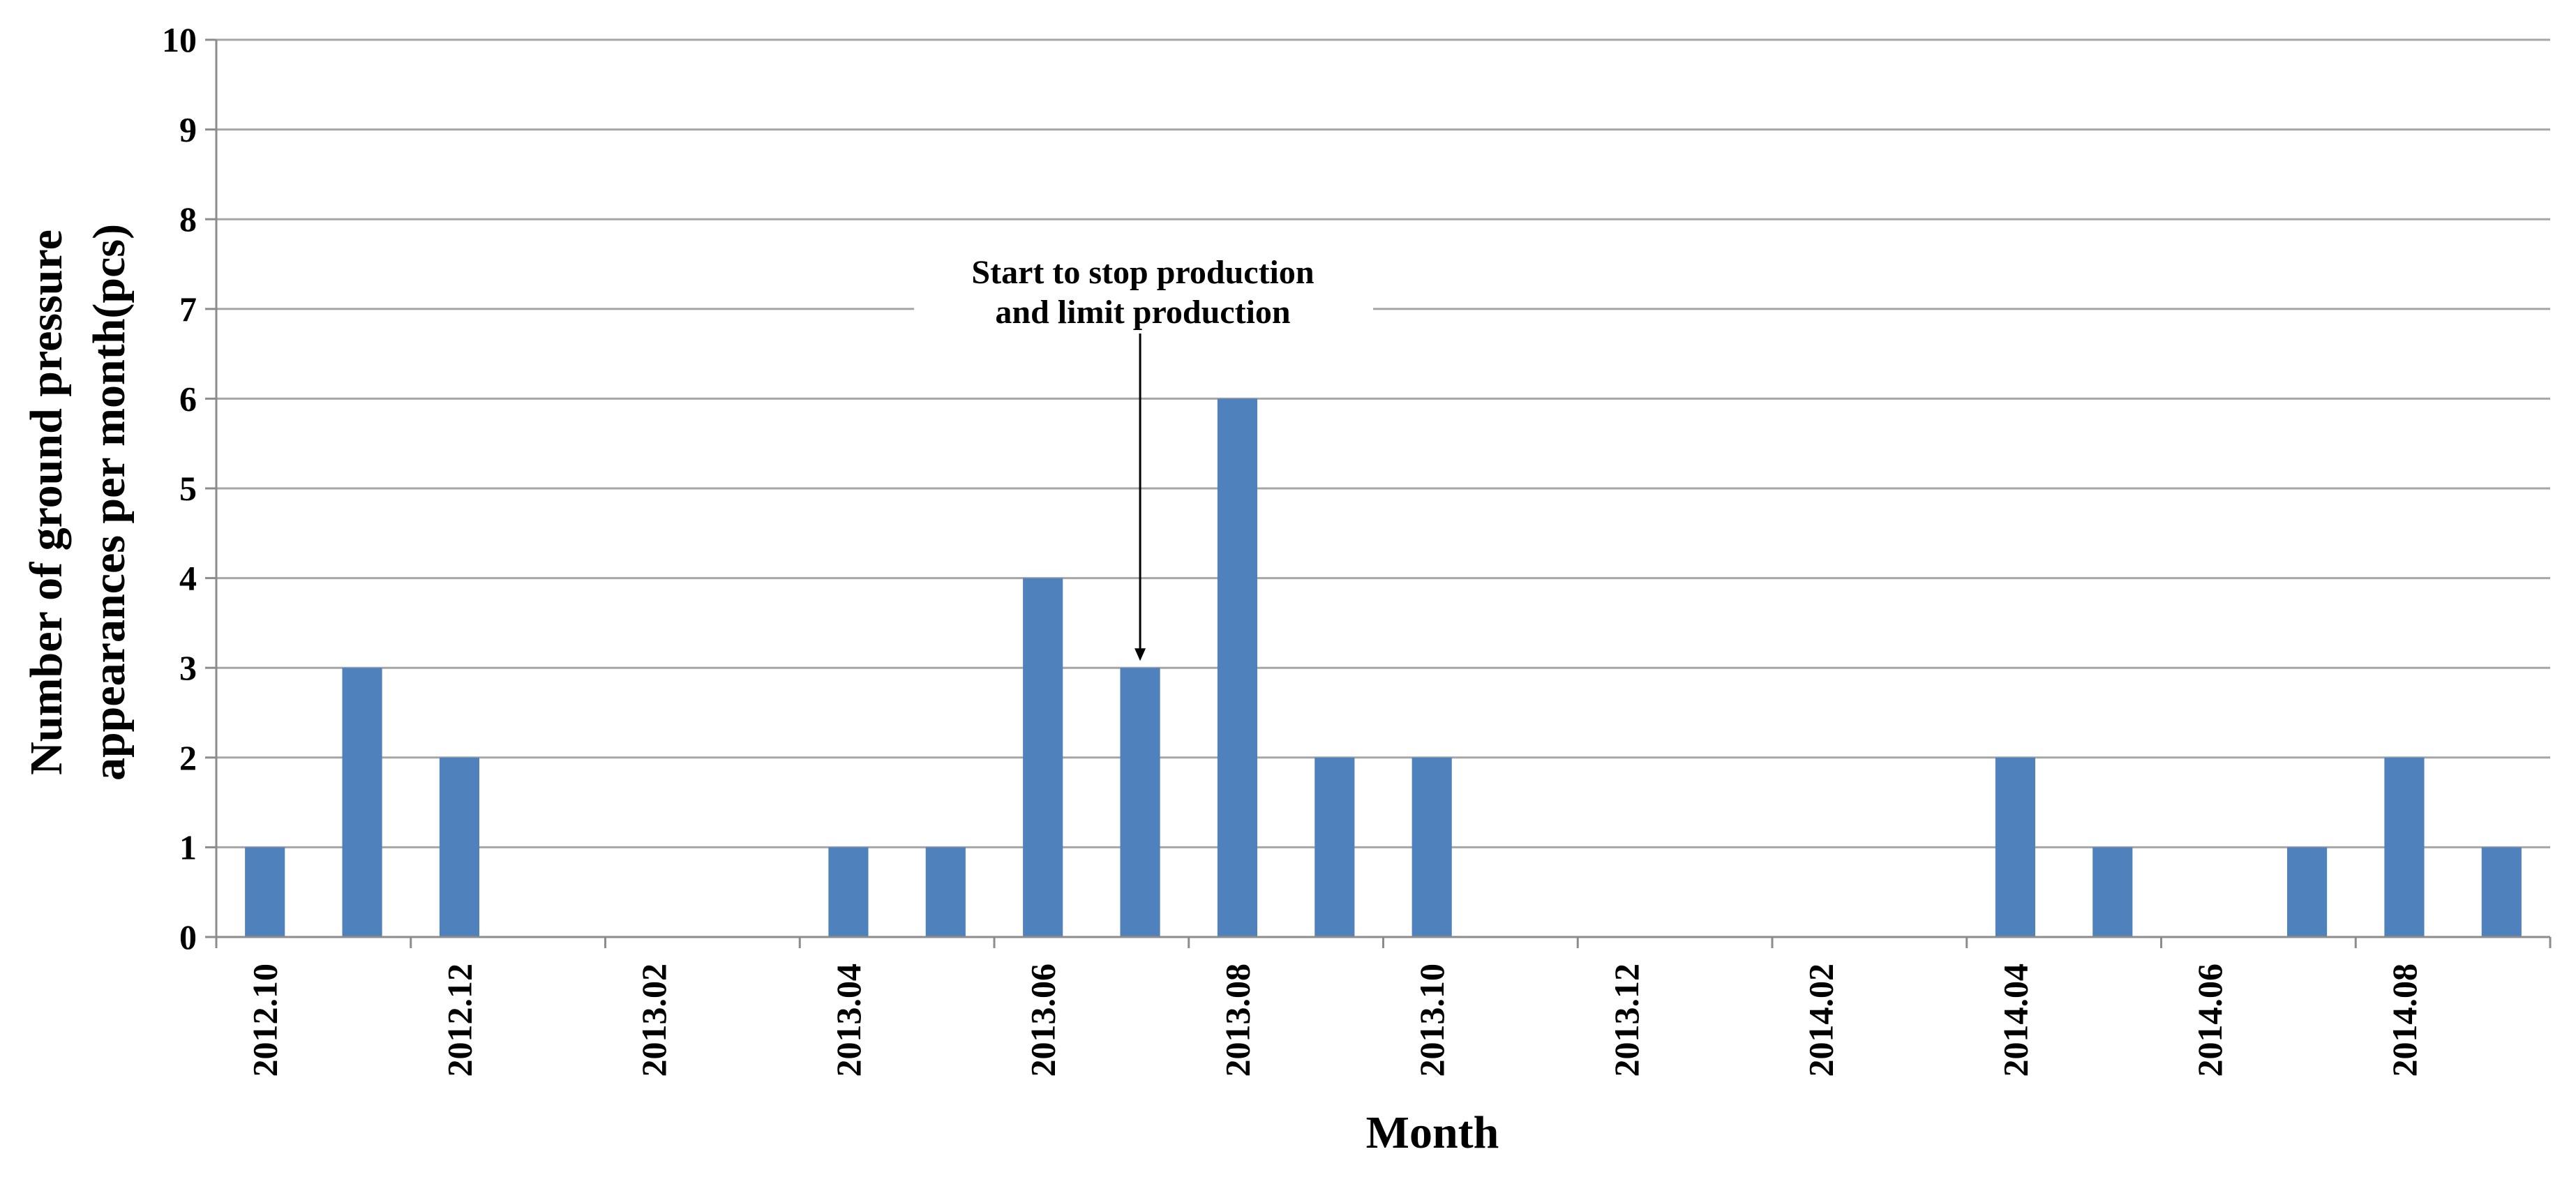  I want to click on y-tick-label-7: 7, so click(188, 309).